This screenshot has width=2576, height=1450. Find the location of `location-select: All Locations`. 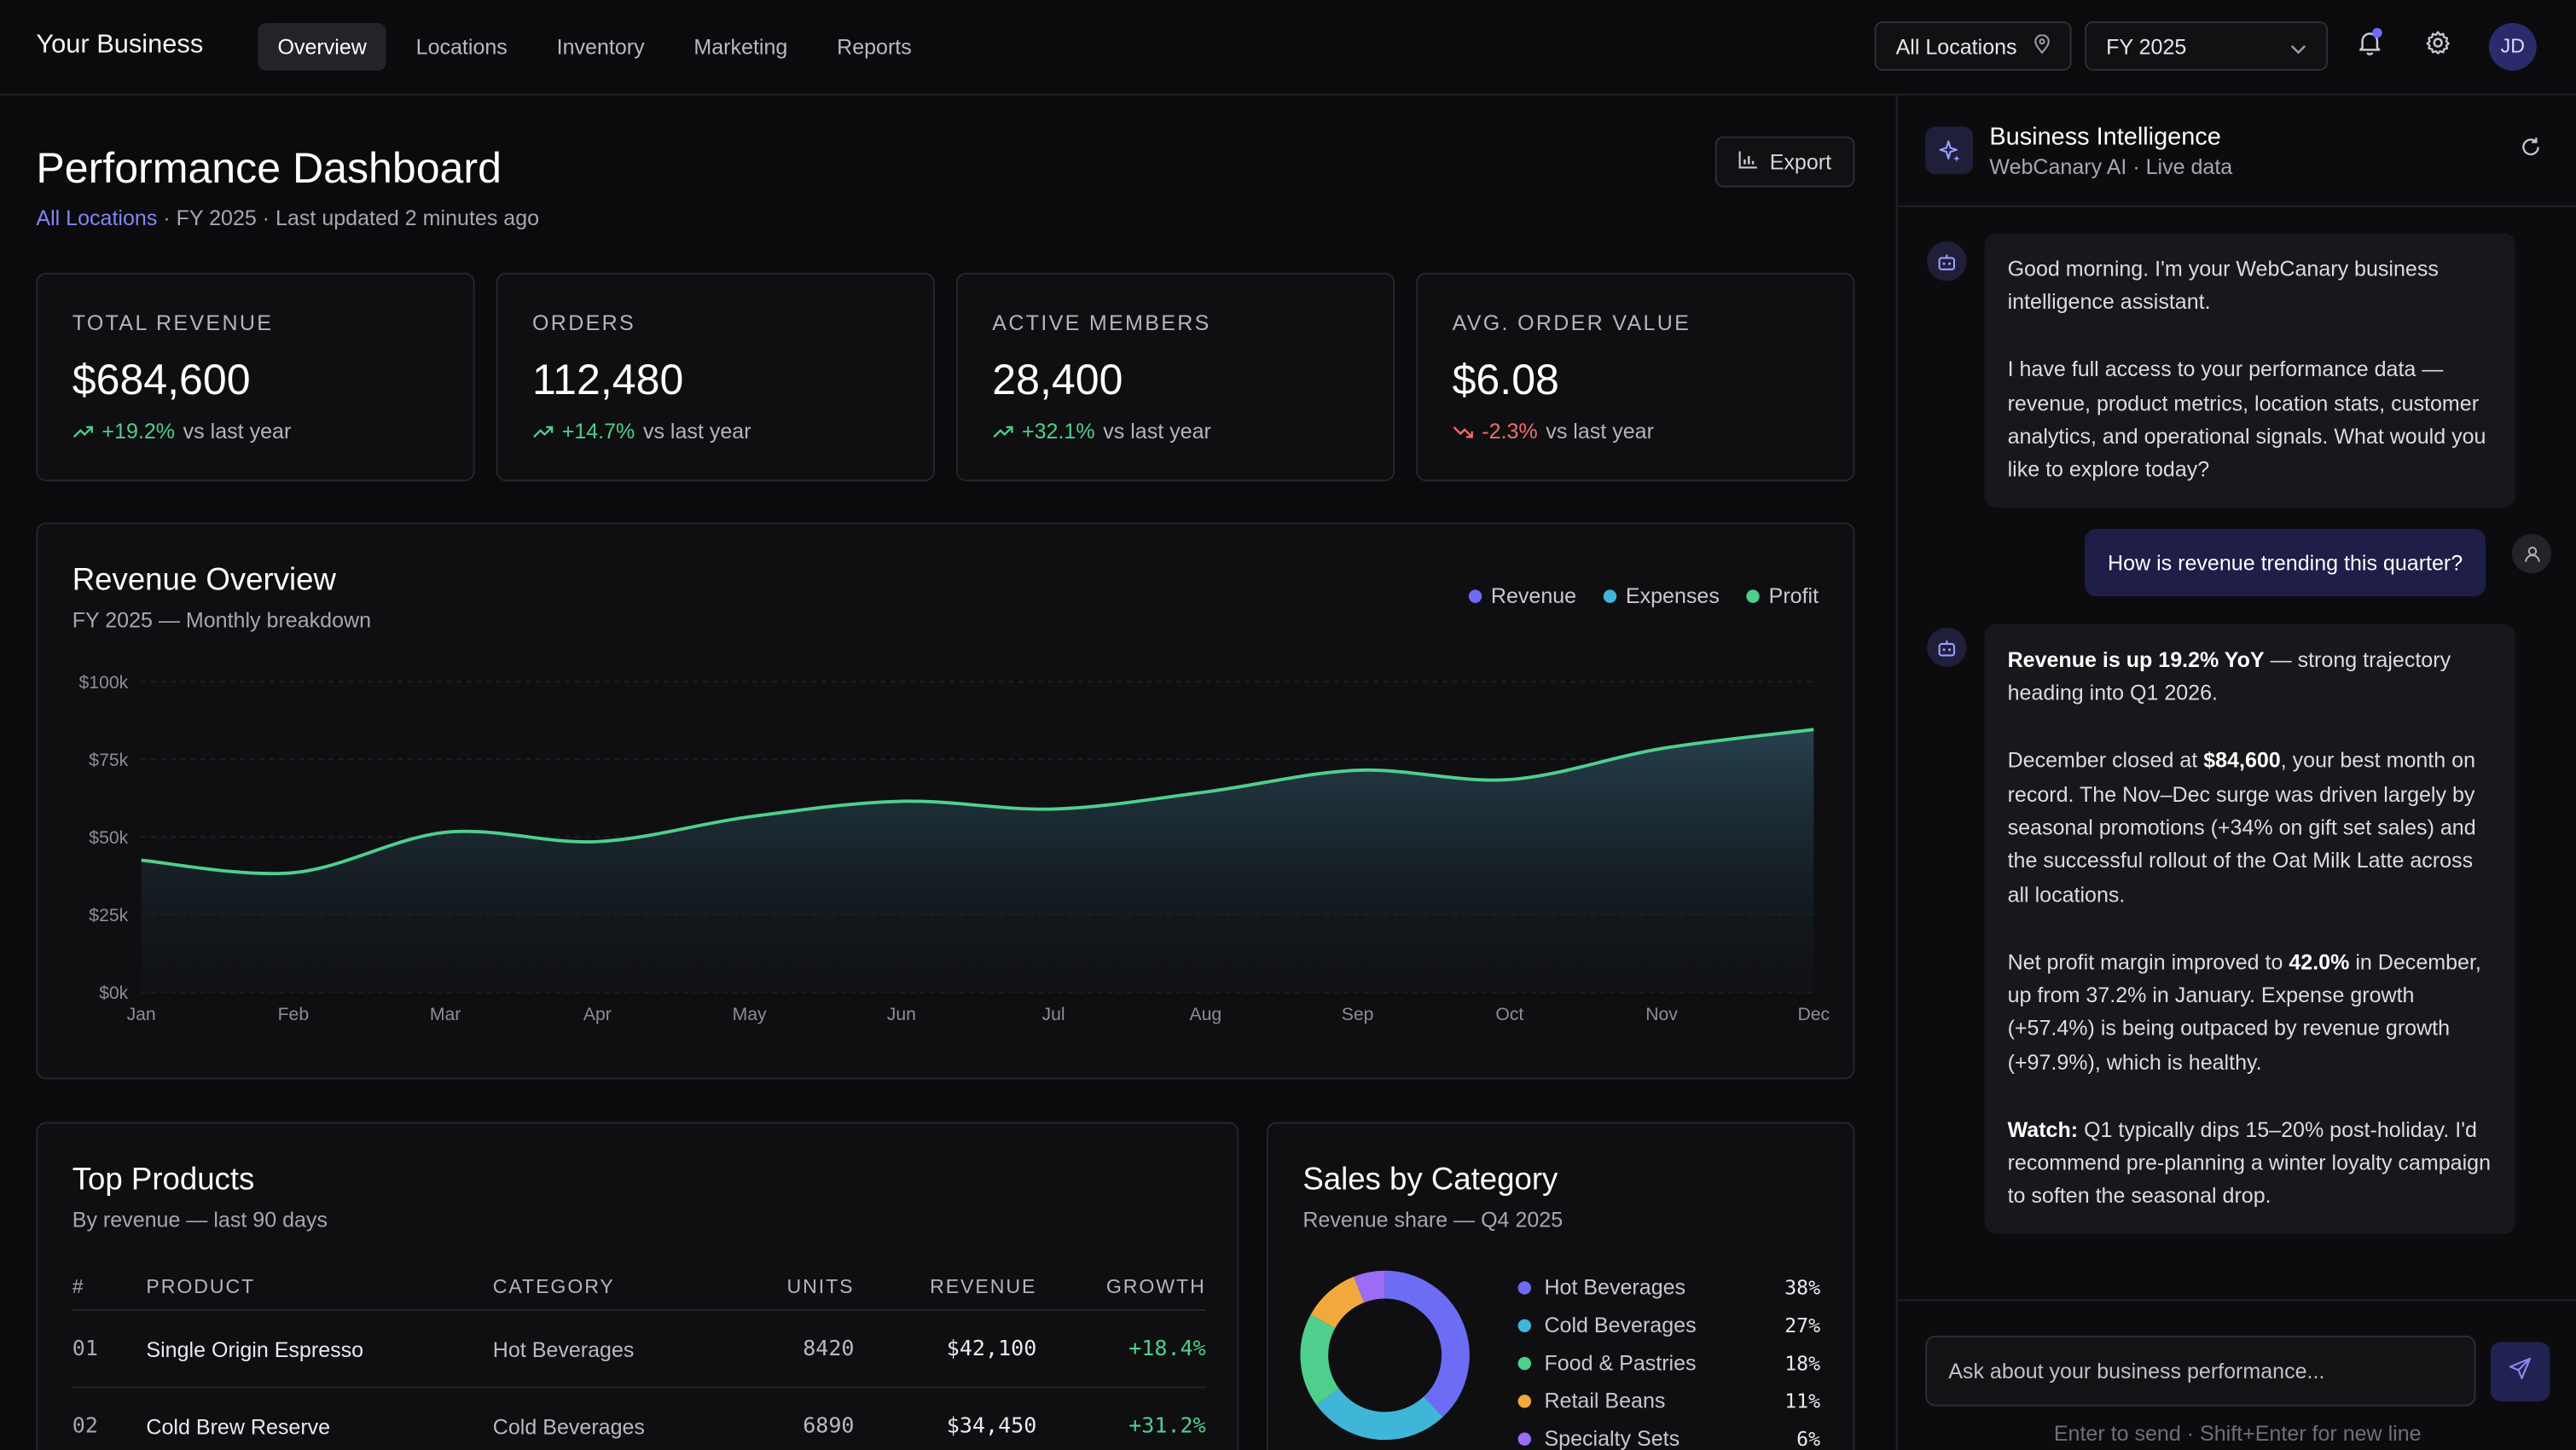

location-select: All Locations is located at coordinates (1973, 46).